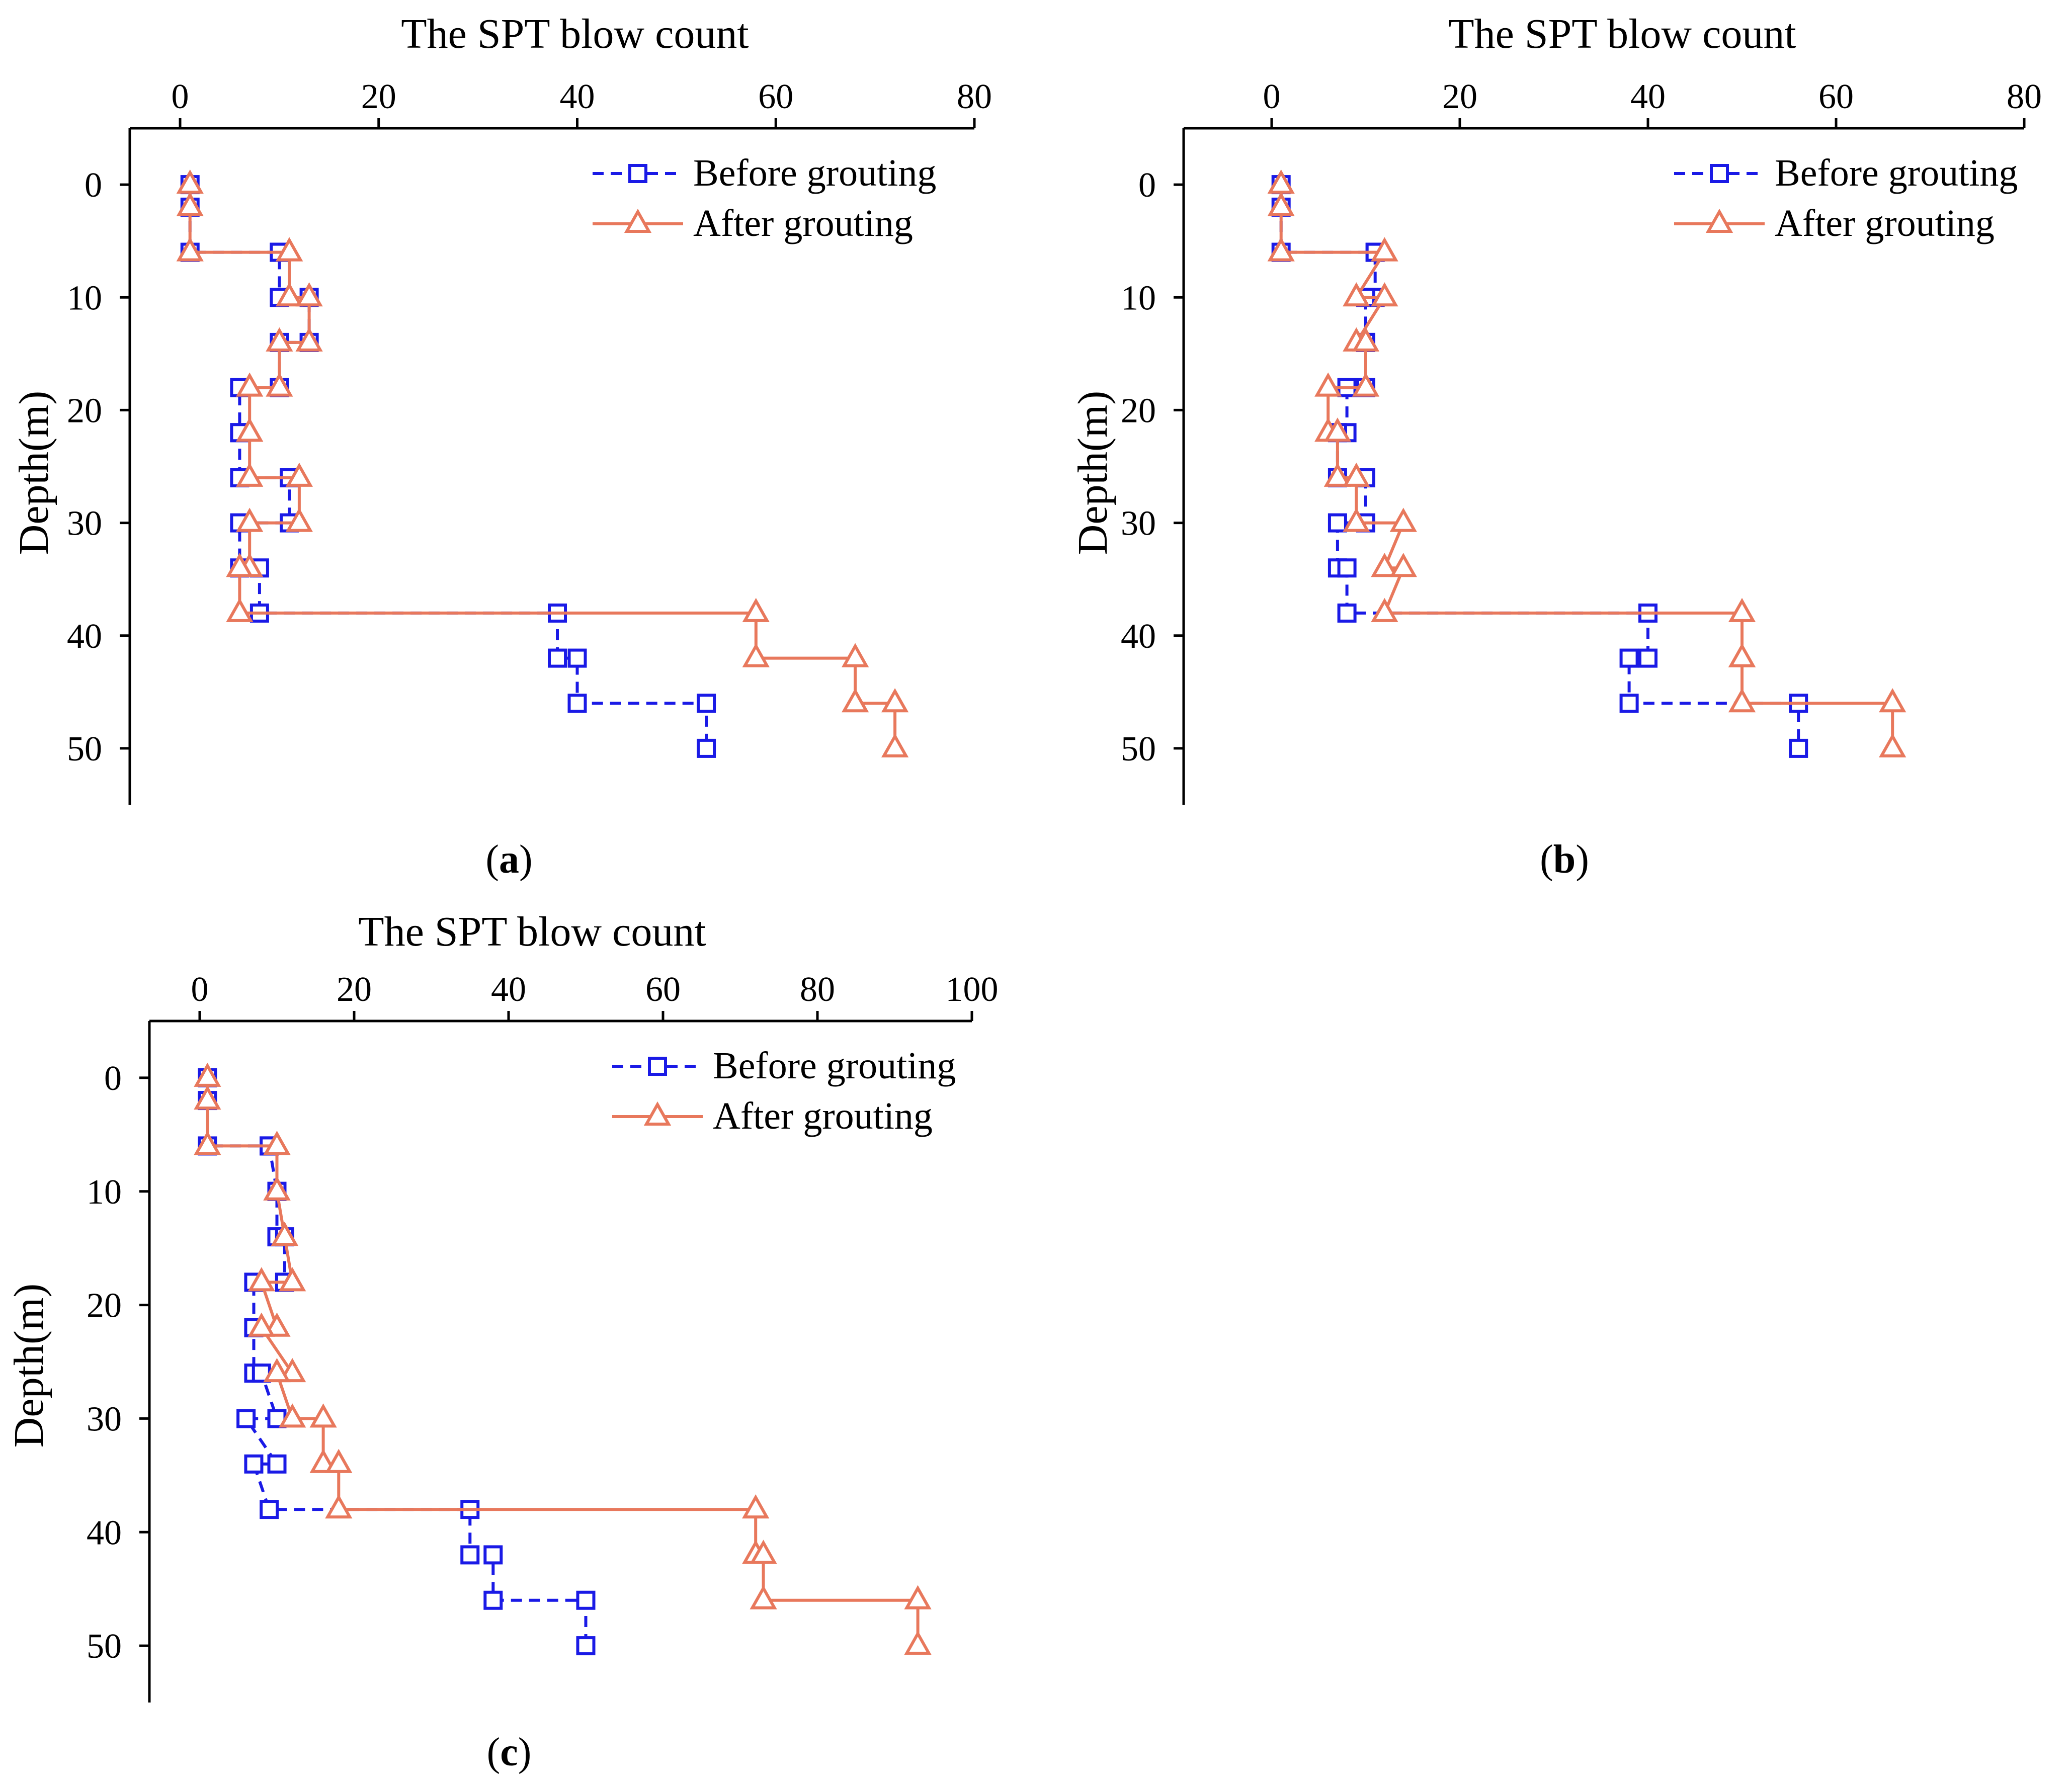 The height and width of the screenshot is (1786, 2072). Describe the element at coordinates (508, 859) in the screenshot. I see `panel-label: (a)` at that location.